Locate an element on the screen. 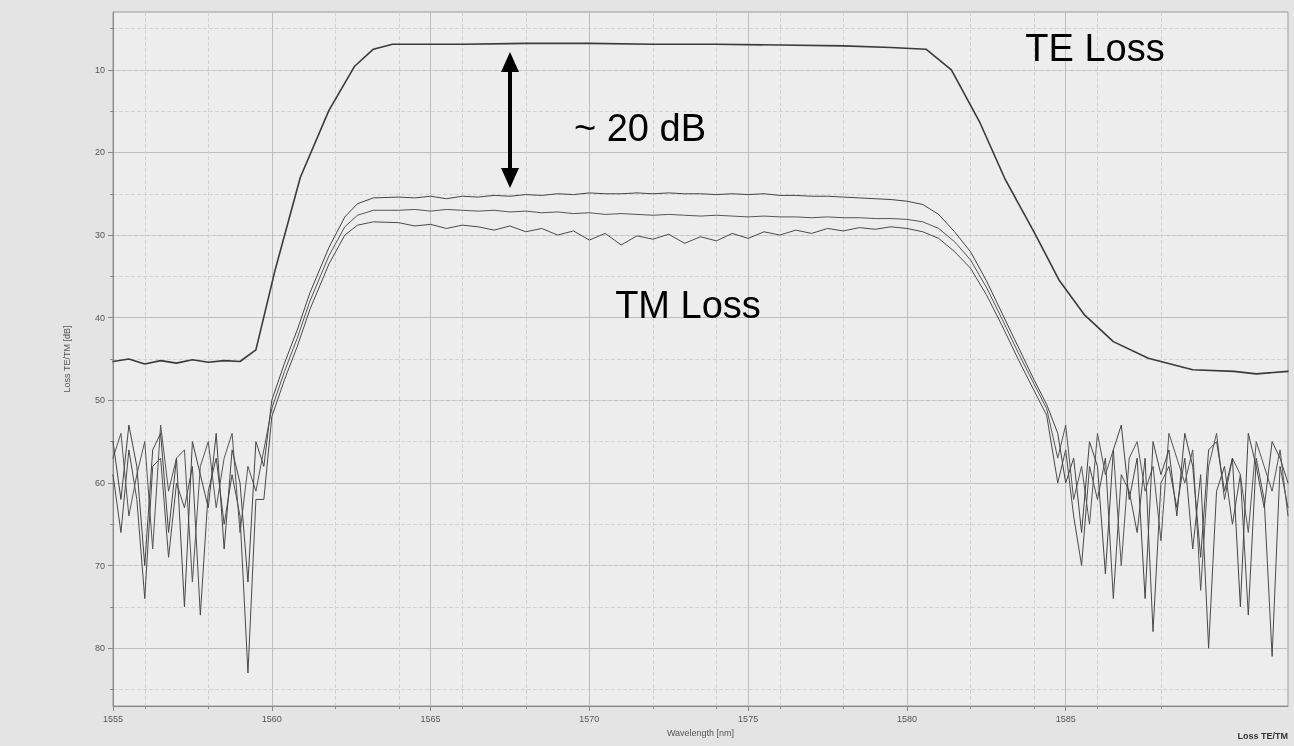 The width and height of the screenshot is (1294, 746). annotation: TM Loss is located at coordinates (688, 305).